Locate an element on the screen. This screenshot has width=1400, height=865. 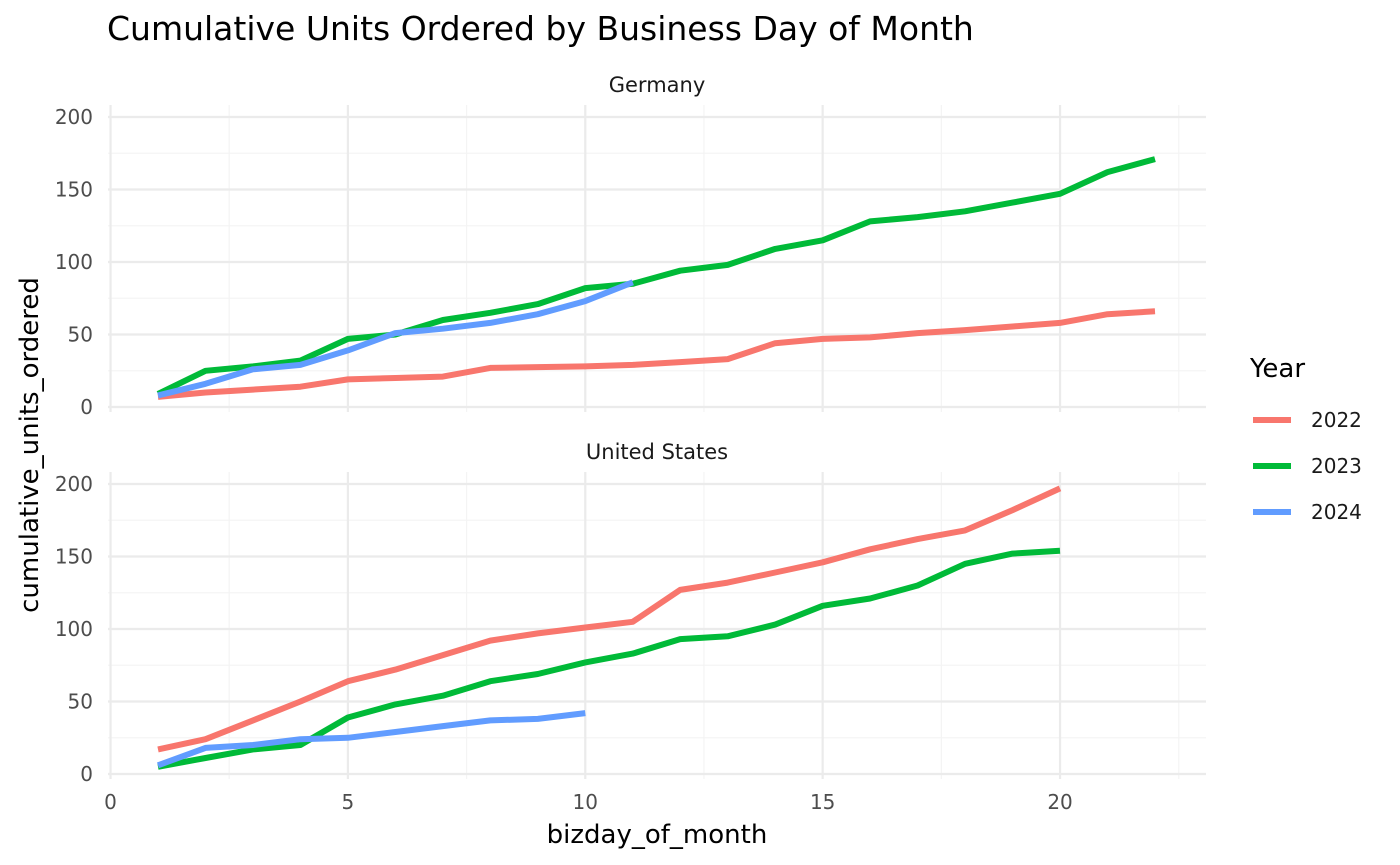
x-tick-label: 0 is located at coordinates (110, 802).